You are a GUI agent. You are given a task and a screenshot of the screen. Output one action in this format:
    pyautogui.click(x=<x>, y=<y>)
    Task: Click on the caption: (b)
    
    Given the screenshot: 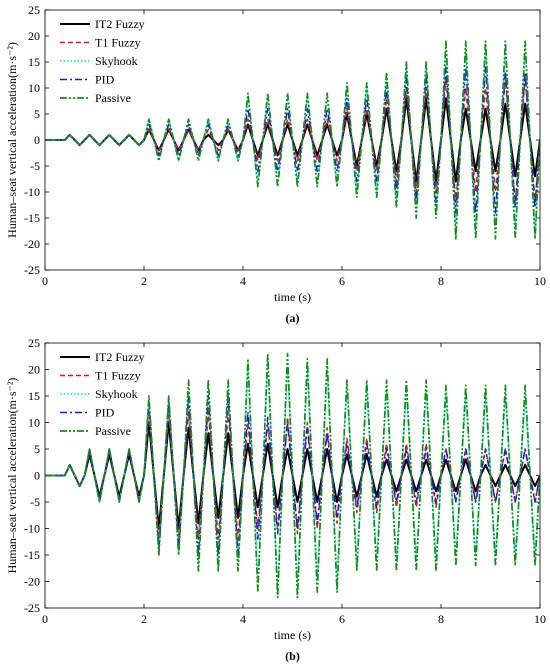 What is the action you would take?
    pyautogui.click(x=292, y=656)
    